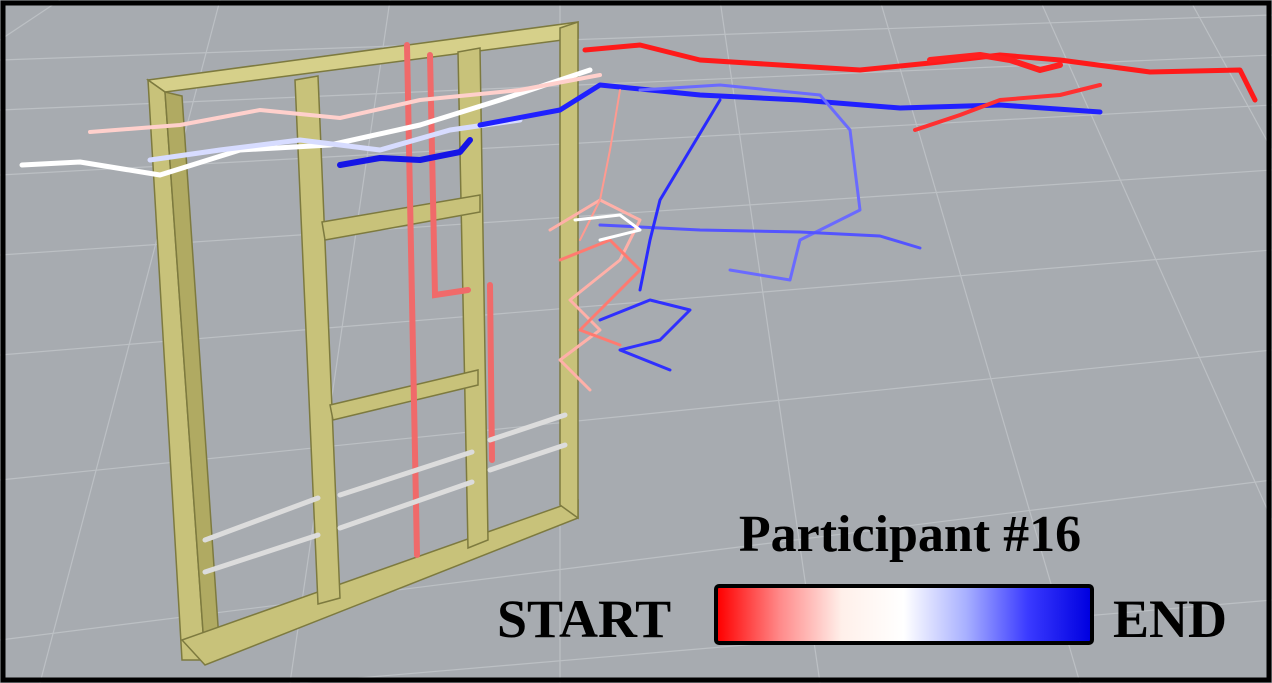 The image size is (1272, 683). Describe the element at coordinates (904, 614) in the screenshot. I see `legend-colorbar` at that location.